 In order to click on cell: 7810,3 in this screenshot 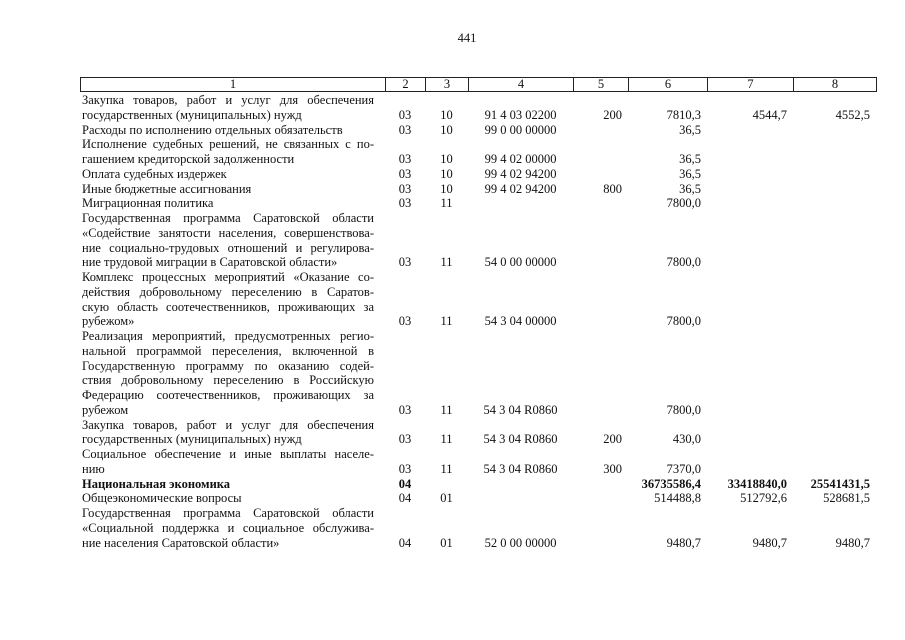, I will do `click(683, 114)`.